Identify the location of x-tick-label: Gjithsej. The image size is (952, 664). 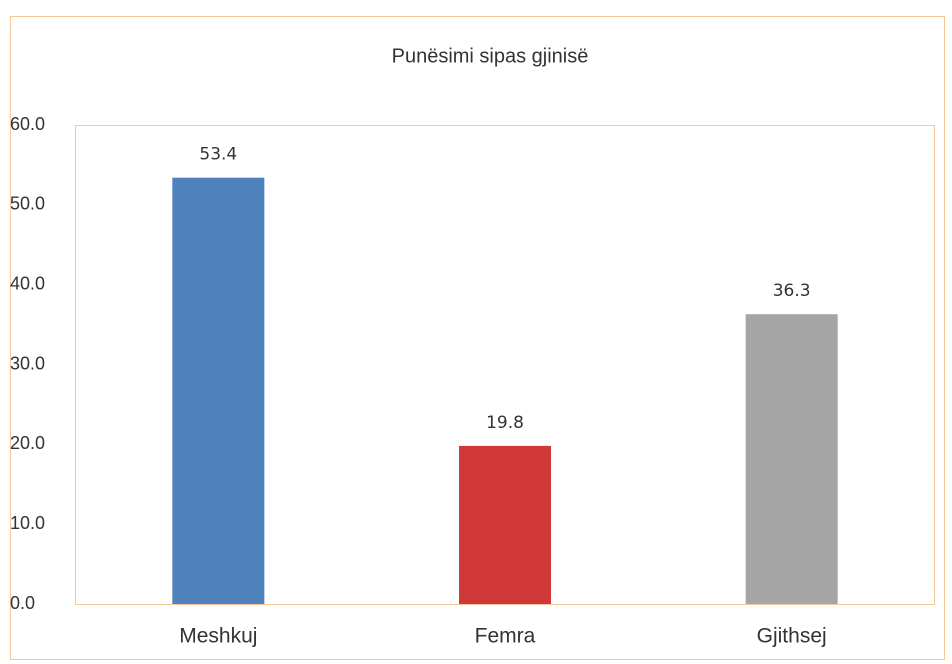
(792, 636).